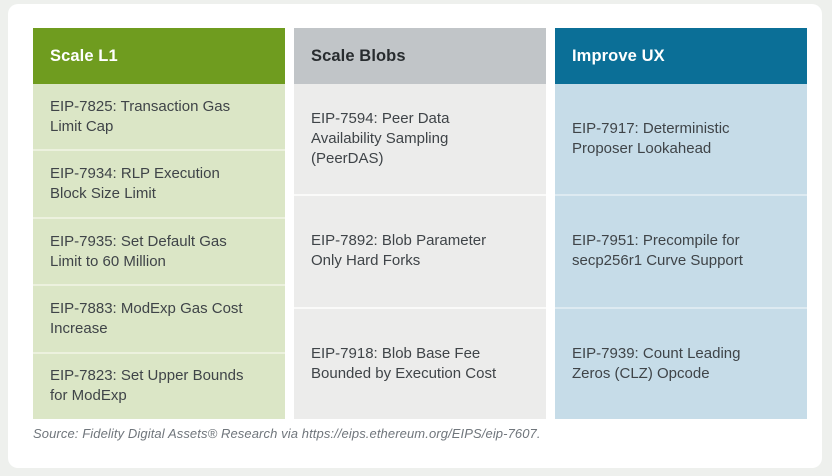  I want to click on eip-cell-7825: EIP-7825: Transaction Gas Limit Cap, so click(159, 117).